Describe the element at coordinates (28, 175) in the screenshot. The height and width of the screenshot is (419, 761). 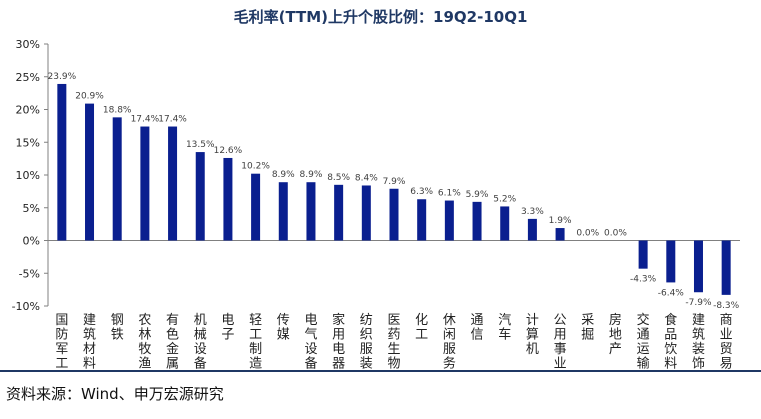
I see `y-tick-label: 10%` at that location.